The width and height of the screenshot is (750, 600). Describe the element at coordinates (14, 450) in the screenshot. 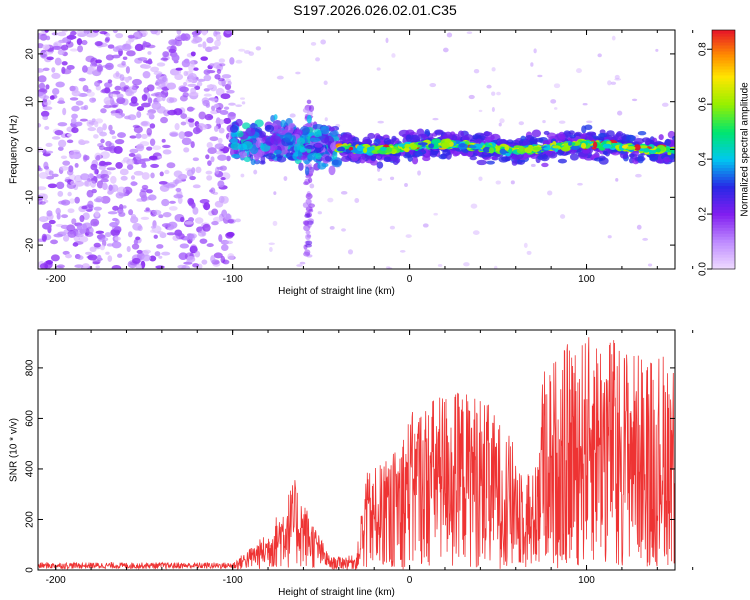

I see `snr-ylabel: SNR (10 * v/v)` at that location.